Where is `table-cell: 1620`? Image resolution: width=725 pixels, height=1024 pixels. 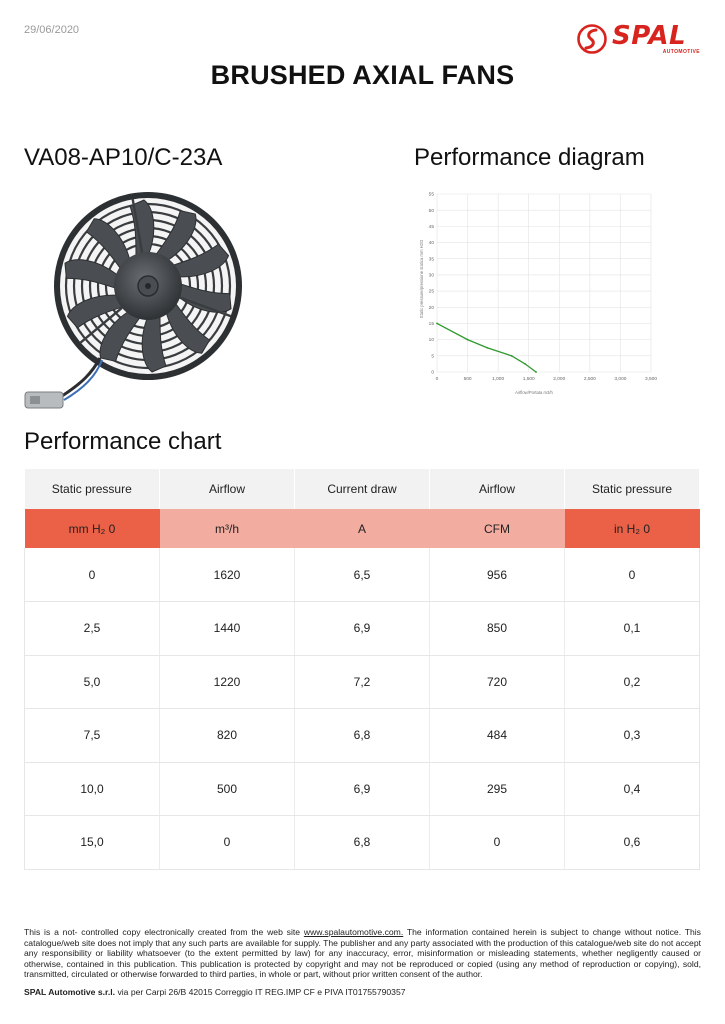 table-cell: 1620 is located at coordinates (227, 575).